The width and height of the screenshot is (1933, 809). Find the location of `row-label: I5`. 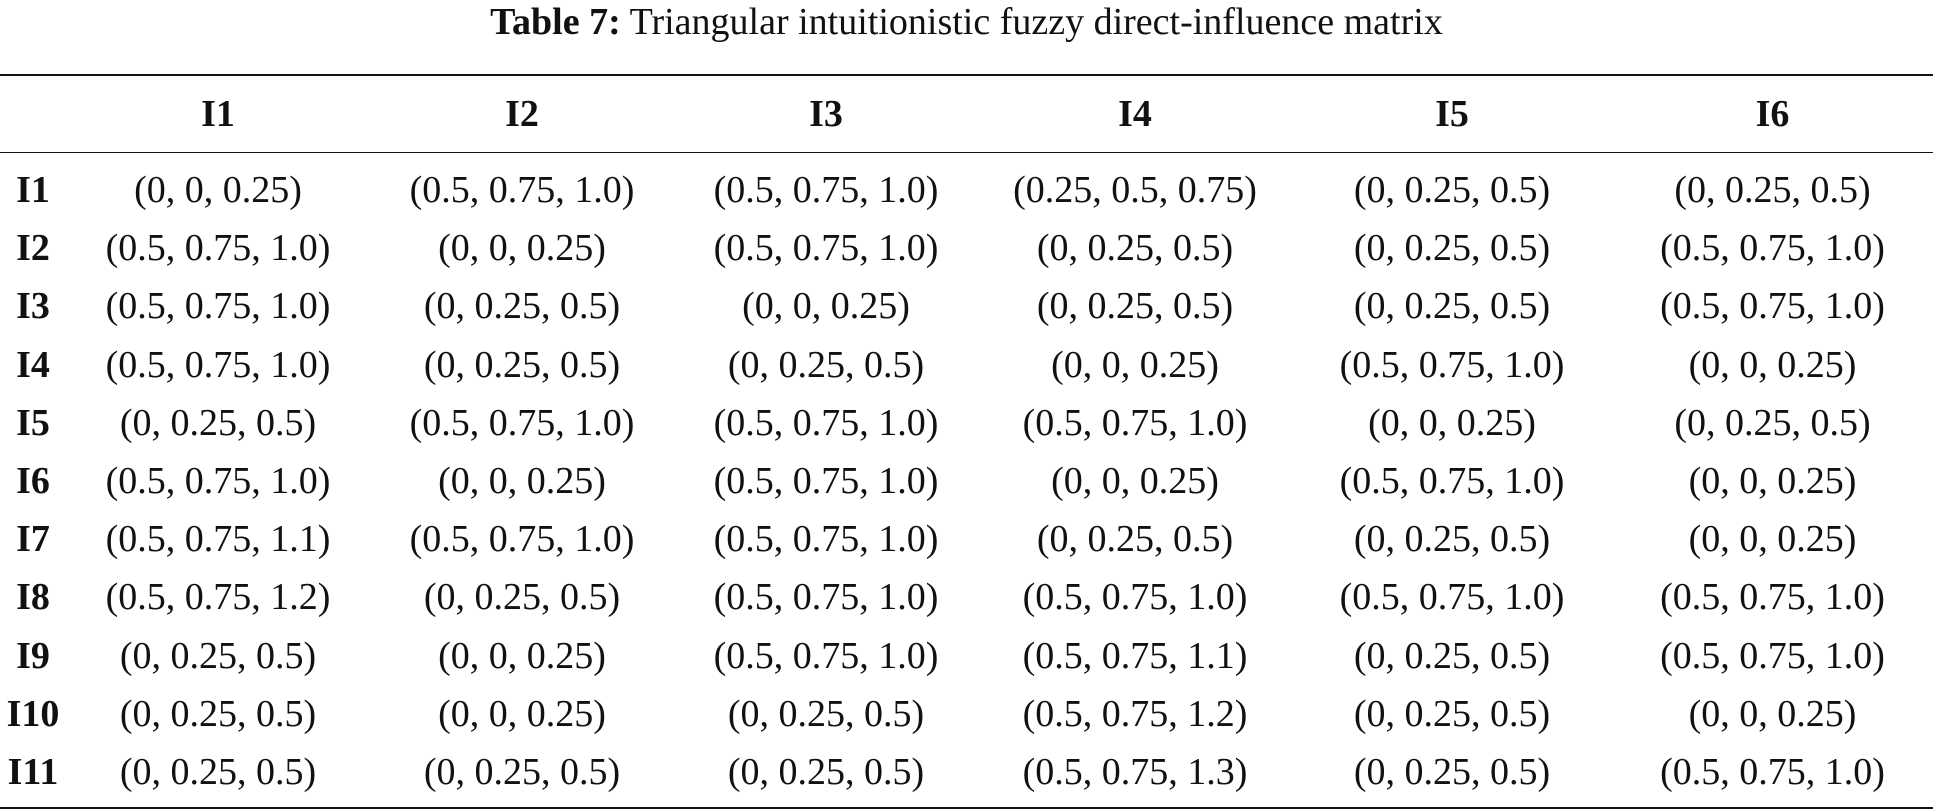

row-label: I5 is located at coordinates (33, 422).